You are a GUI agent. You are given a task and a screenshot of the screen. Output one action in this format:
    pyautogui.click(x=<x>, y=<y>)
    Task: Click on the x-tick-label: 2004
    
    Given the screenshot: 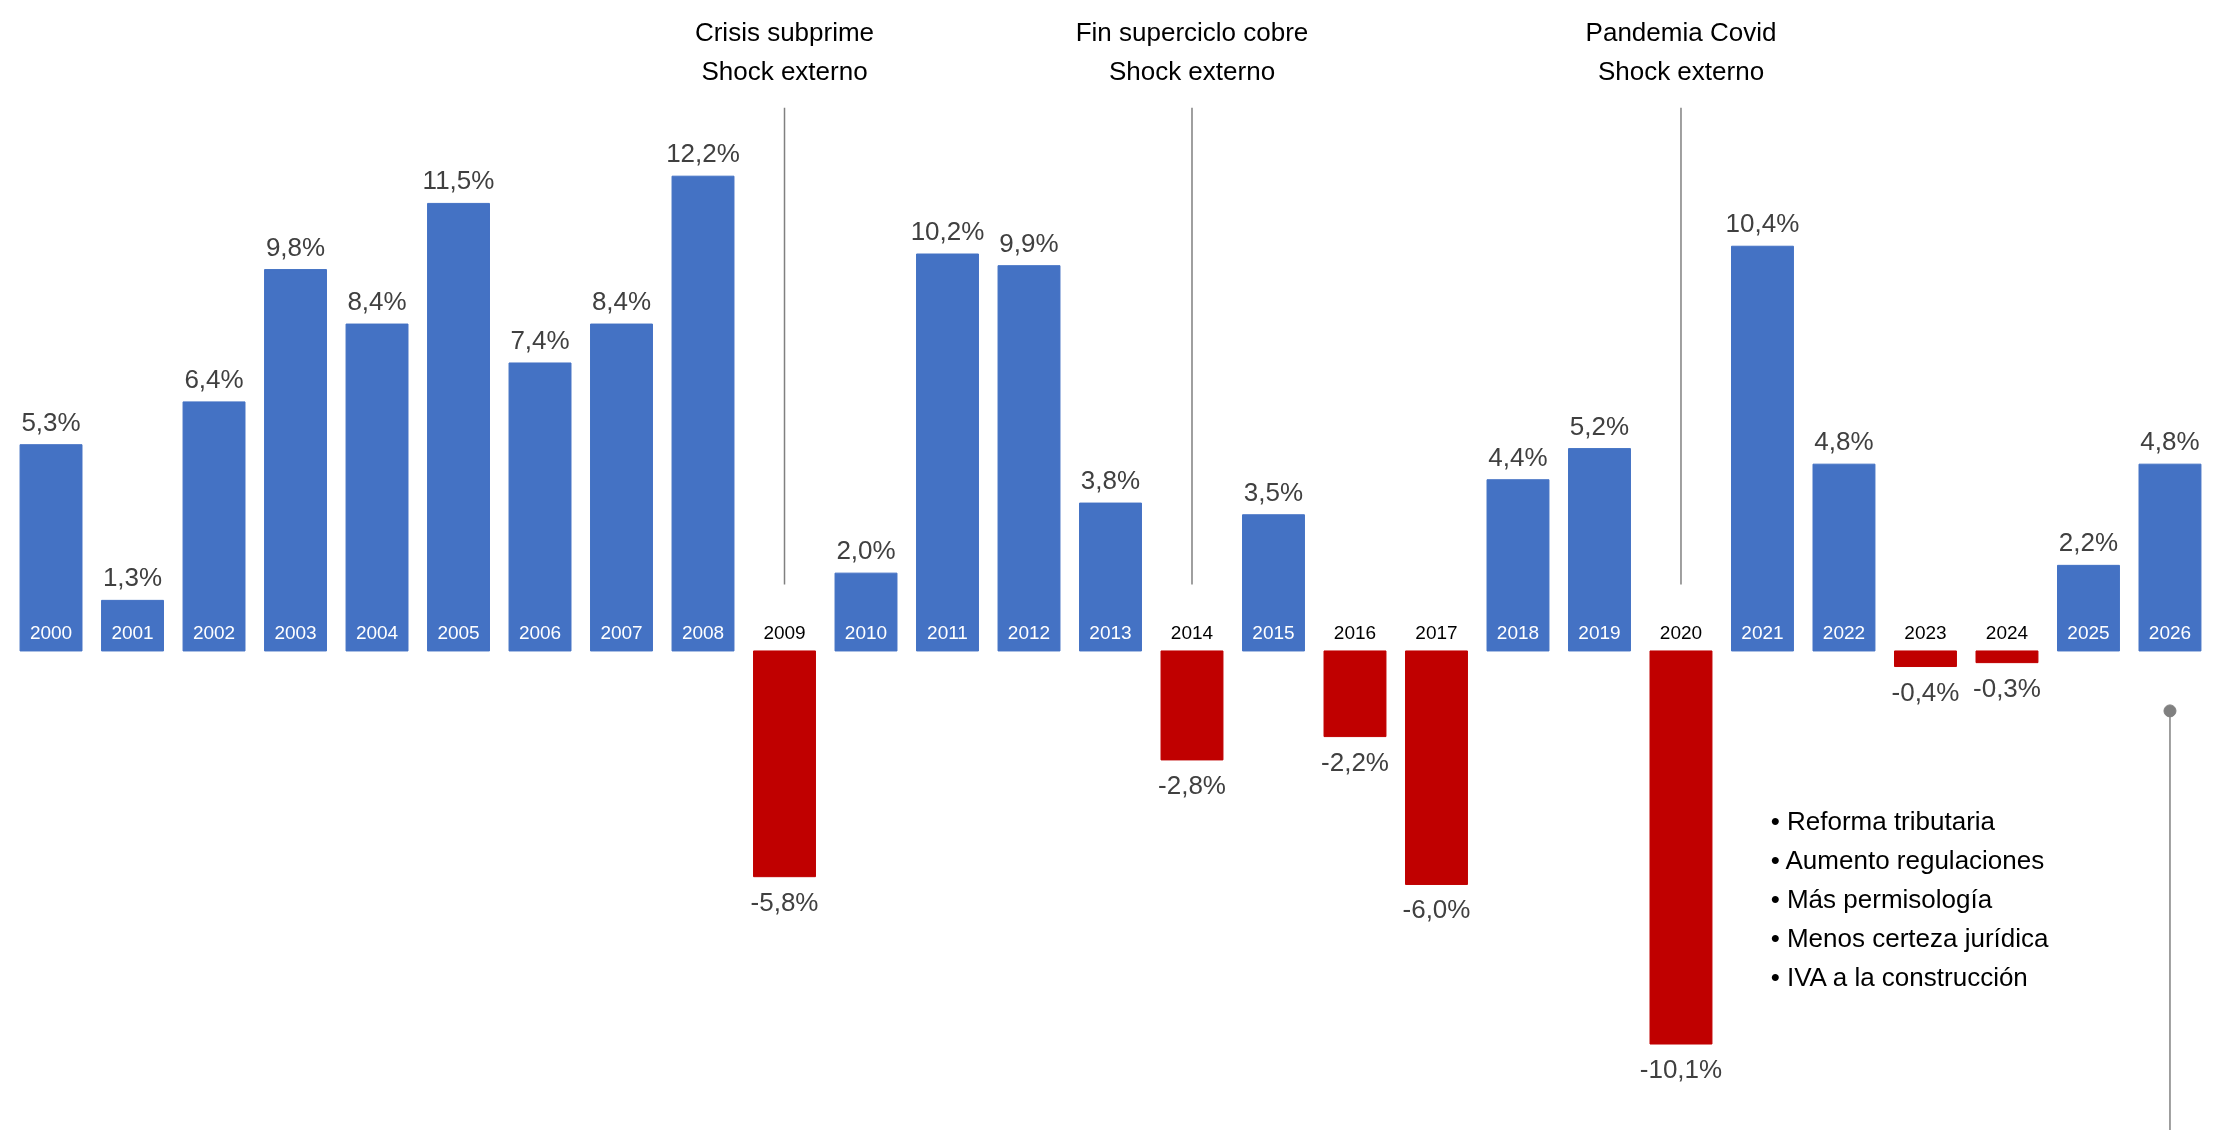 What is the action you would take?
    pyautogui.click(x=377, y=632)
    